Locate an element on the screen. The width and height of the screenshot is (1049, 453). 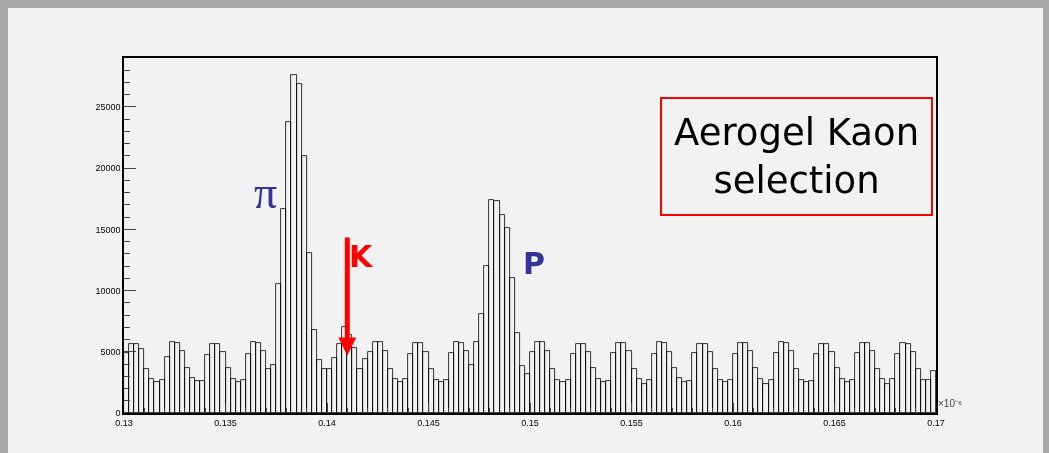
x-tick-label: 0.15 is located at coordinates (530, 422).